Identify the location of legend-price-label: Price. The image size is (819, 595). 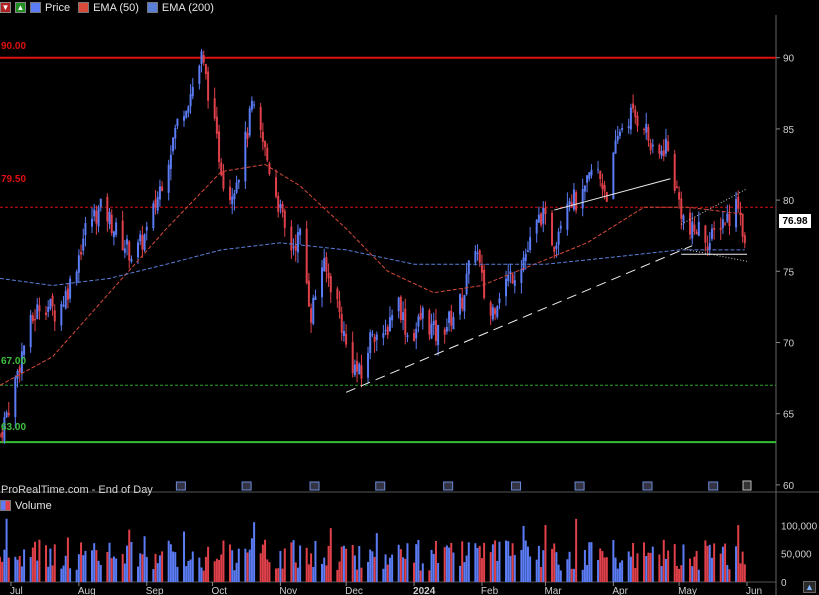
(58, 7).